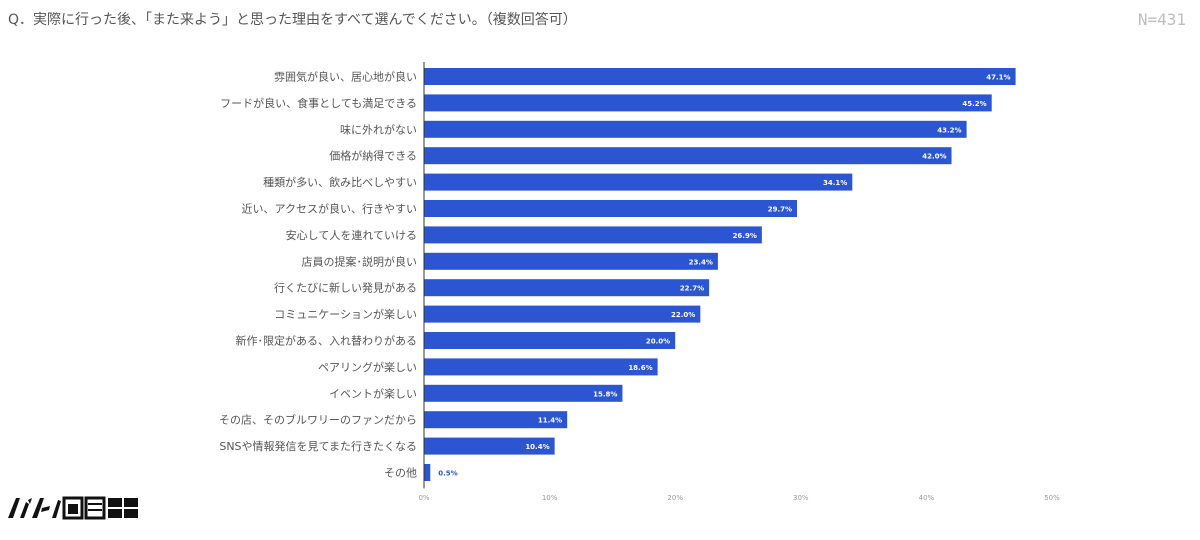 The height and width of the screenshot is (540, 1200). I want to click on category-label: フードが良い、食事としても満足できる, so click(318, 103).